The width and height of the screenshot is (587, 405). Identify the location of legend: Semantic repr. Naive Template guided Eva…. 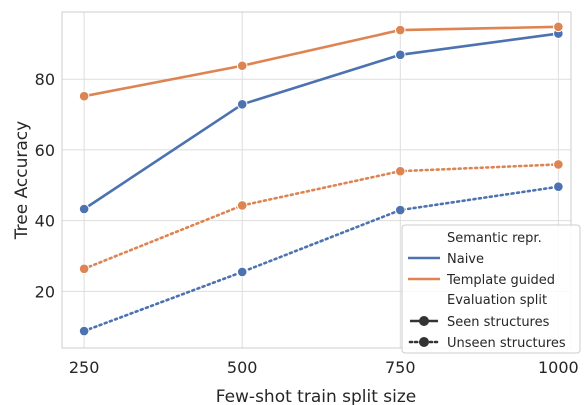
(491, 289).